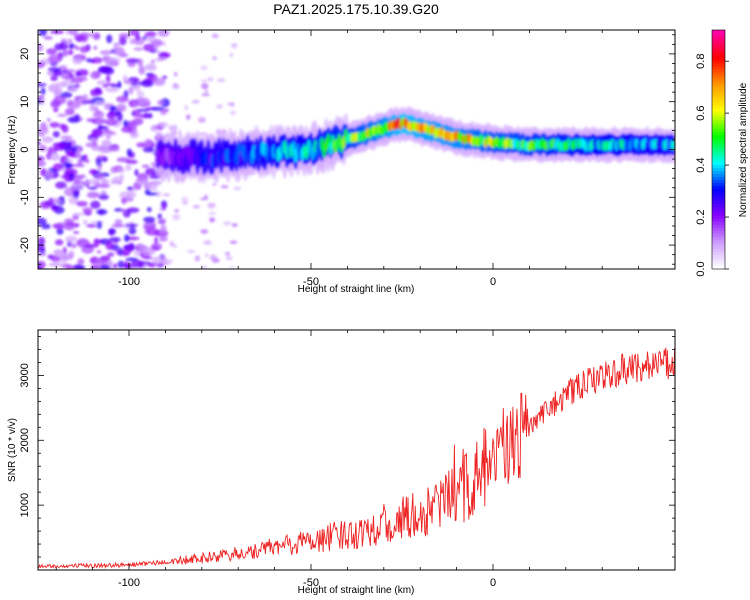  What do you see at coordinates (12, 450) in the screenshot?
I see `snr-y-axis-title: SNR (10 * v/v)` at bounding box center [12, 450].